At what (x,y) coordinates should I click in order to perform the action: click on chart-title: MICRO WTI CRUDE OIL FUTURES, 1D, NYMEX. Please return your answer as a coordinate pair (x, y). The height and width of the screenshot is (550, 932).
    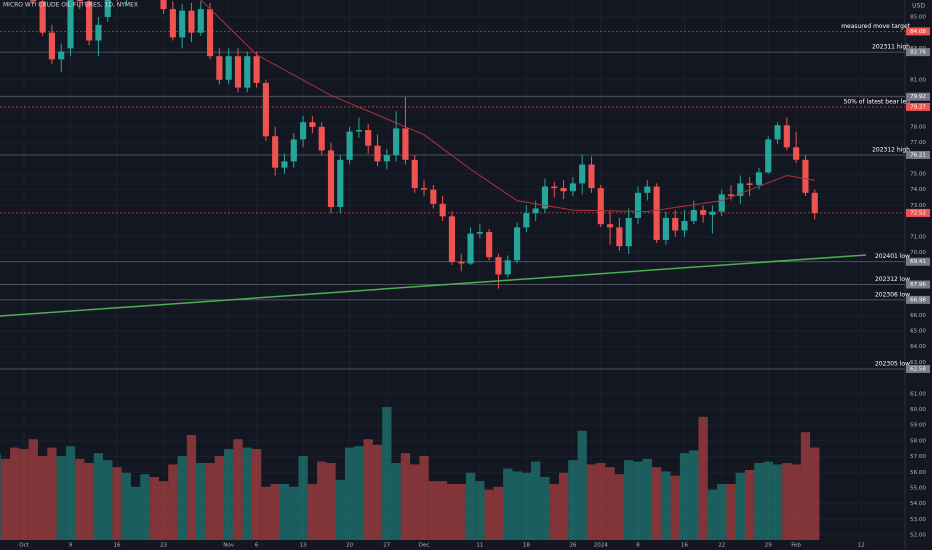
    Looking at the image, I should click on (70, 5).